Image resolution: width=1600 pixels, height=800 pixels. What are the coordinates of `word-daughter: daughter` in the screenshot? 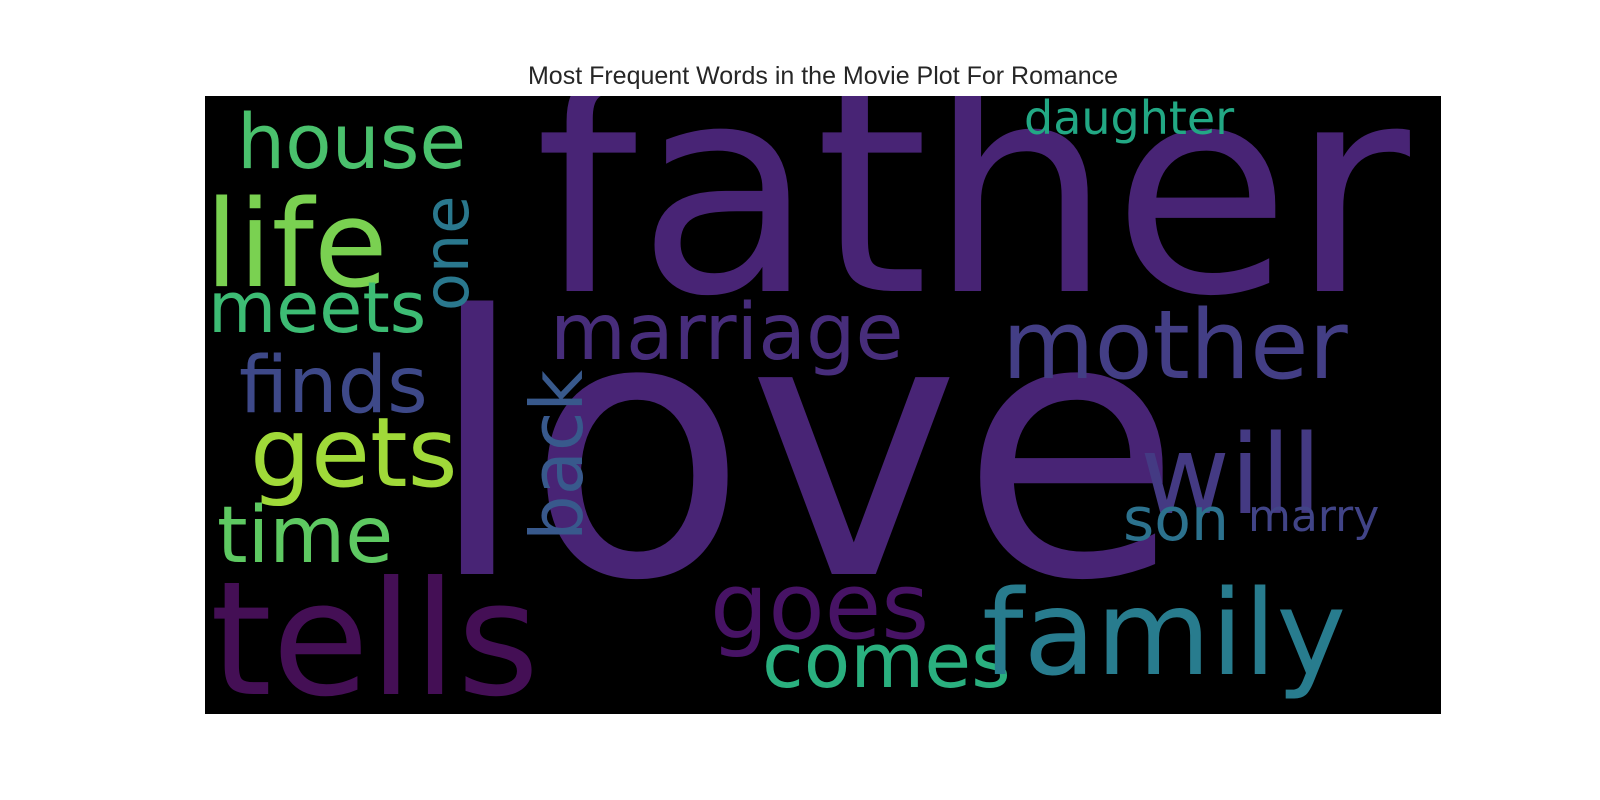 It's located at (1129, 120).